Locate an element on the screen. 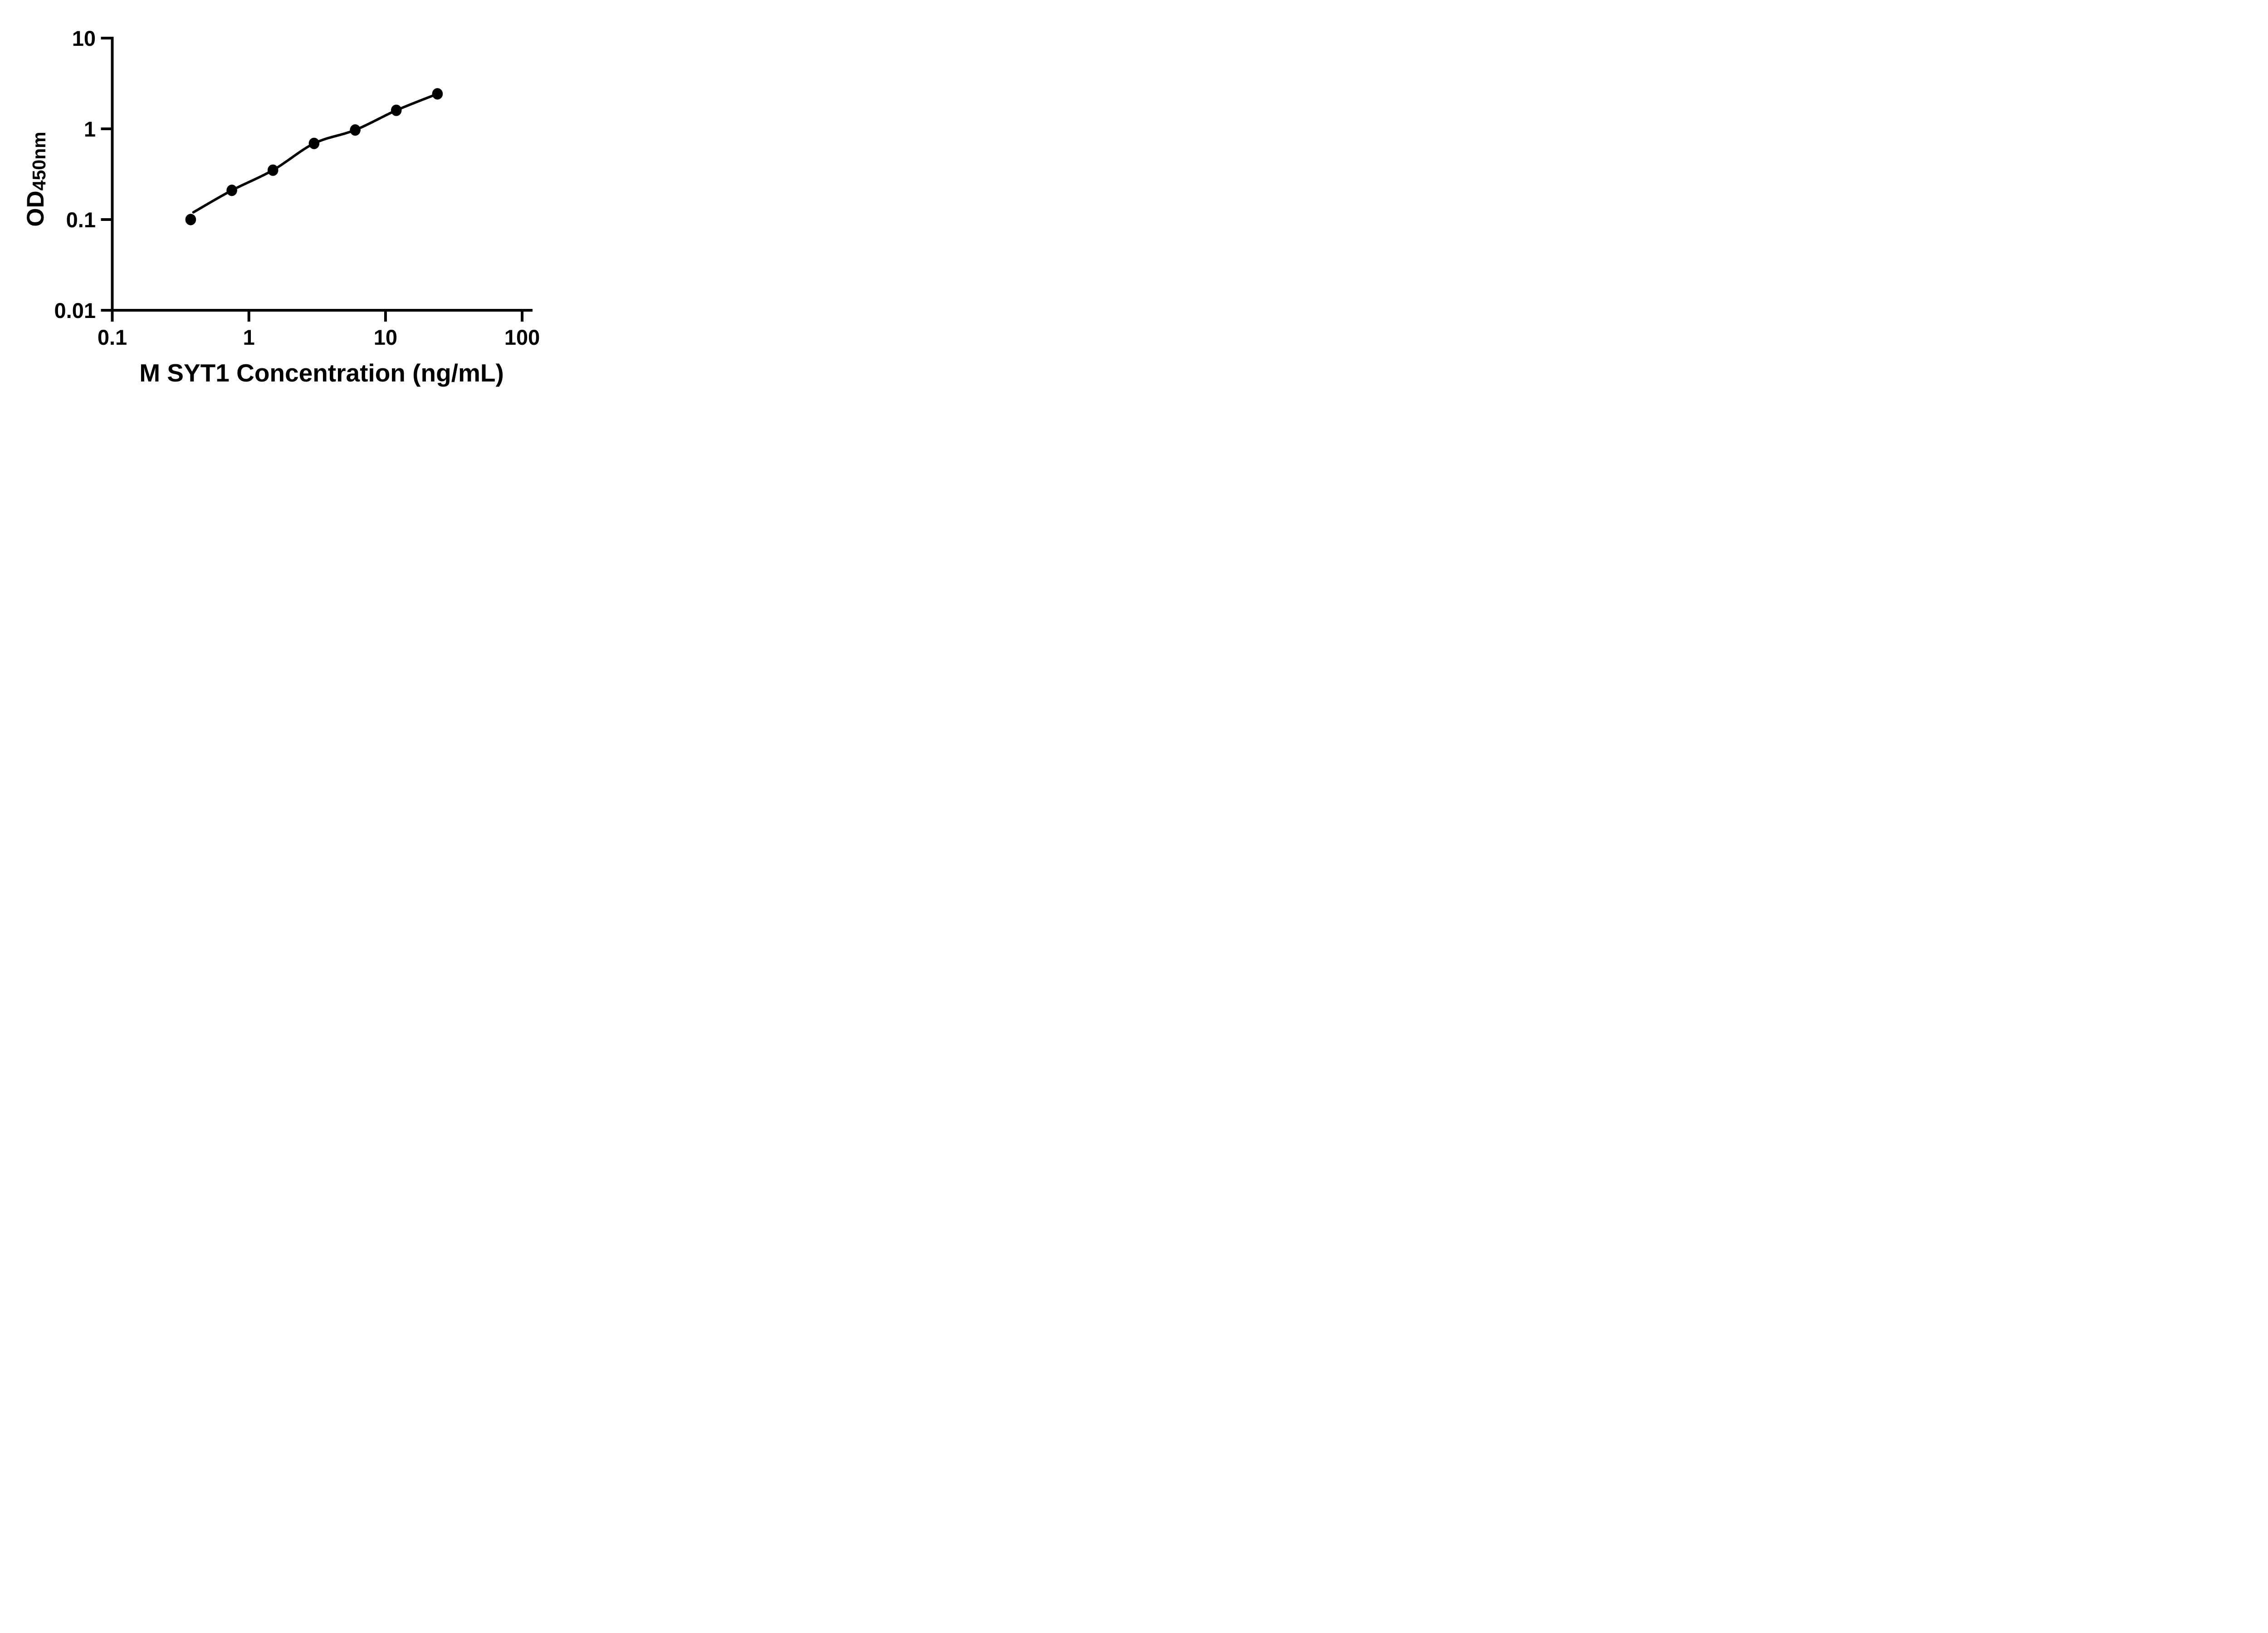 The width and height of the screenshot is (2268, 1633). y-axis-title-main: OD is located at coordinates (36, 209).